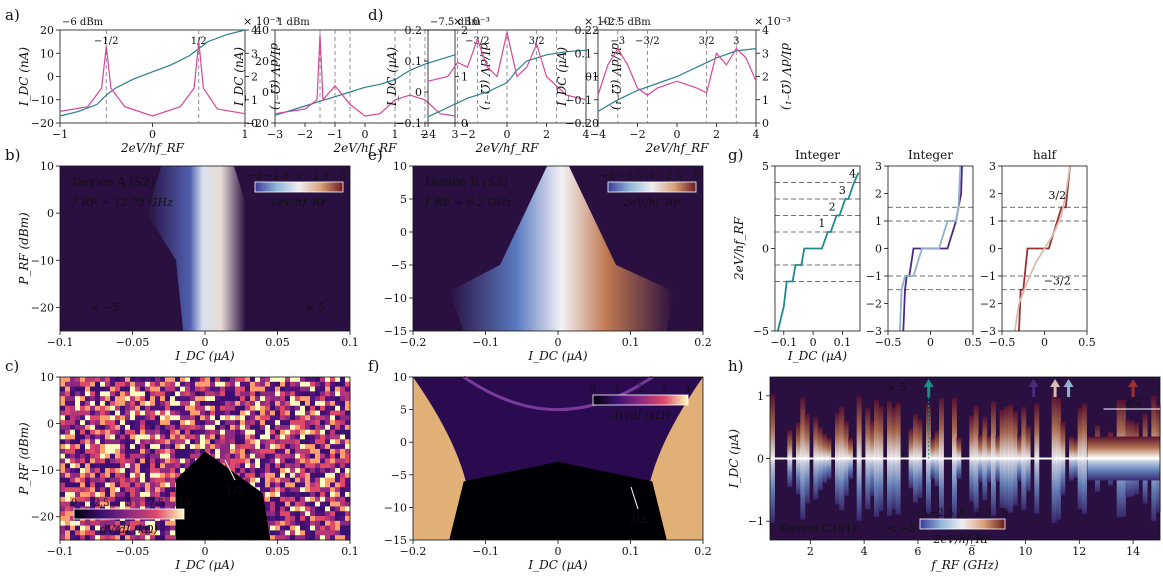  What do you see at coordinates (42, 517) in the screenshot?
I see `y-tick-label: −20` at bounding box center [42, 517].